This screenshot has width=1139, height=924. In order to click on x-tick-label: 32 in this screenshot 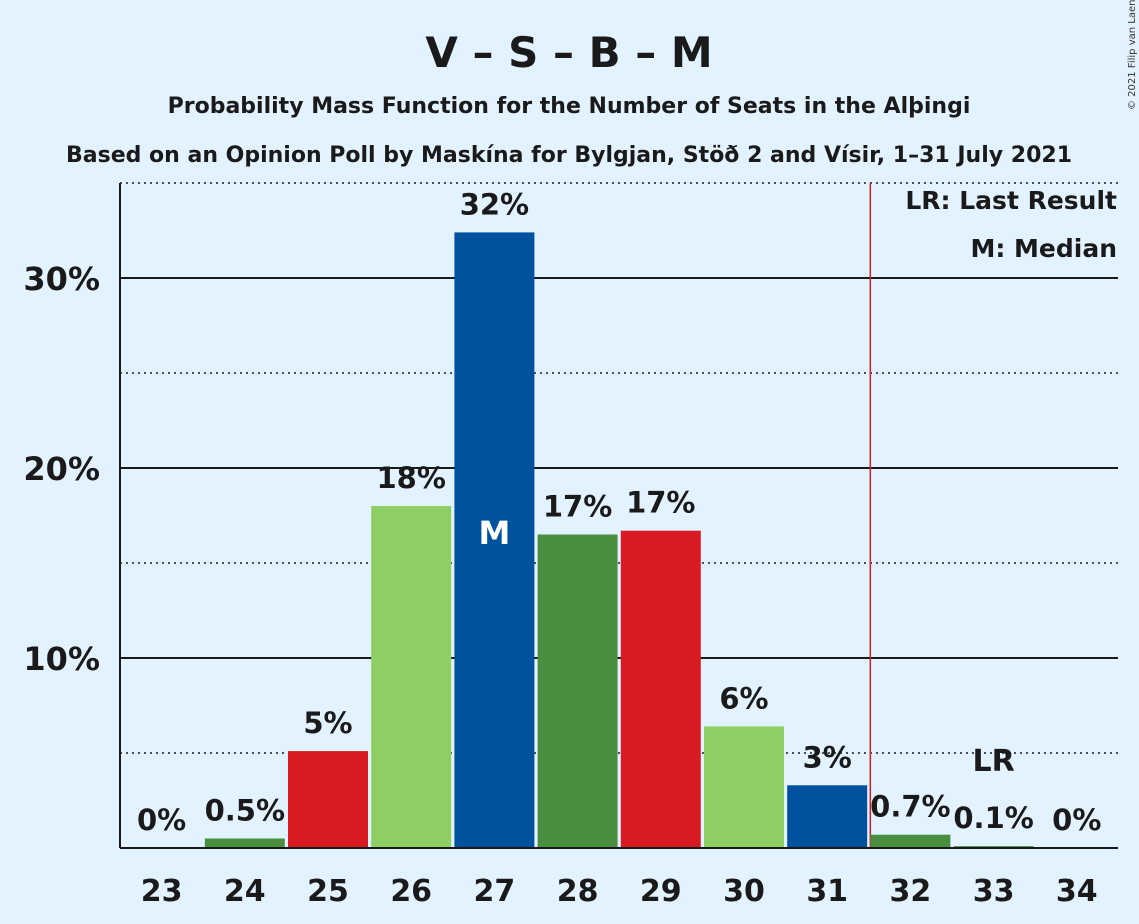, I will do `click(911, 891)`.